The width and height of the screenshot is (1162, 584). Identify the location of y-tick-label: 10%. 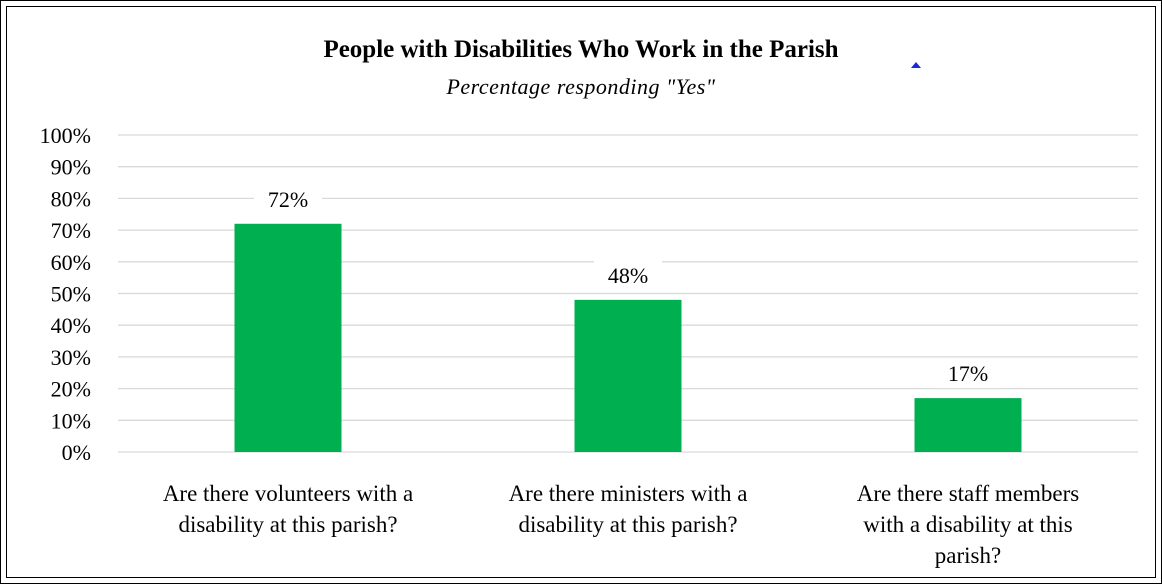
(71, 420).